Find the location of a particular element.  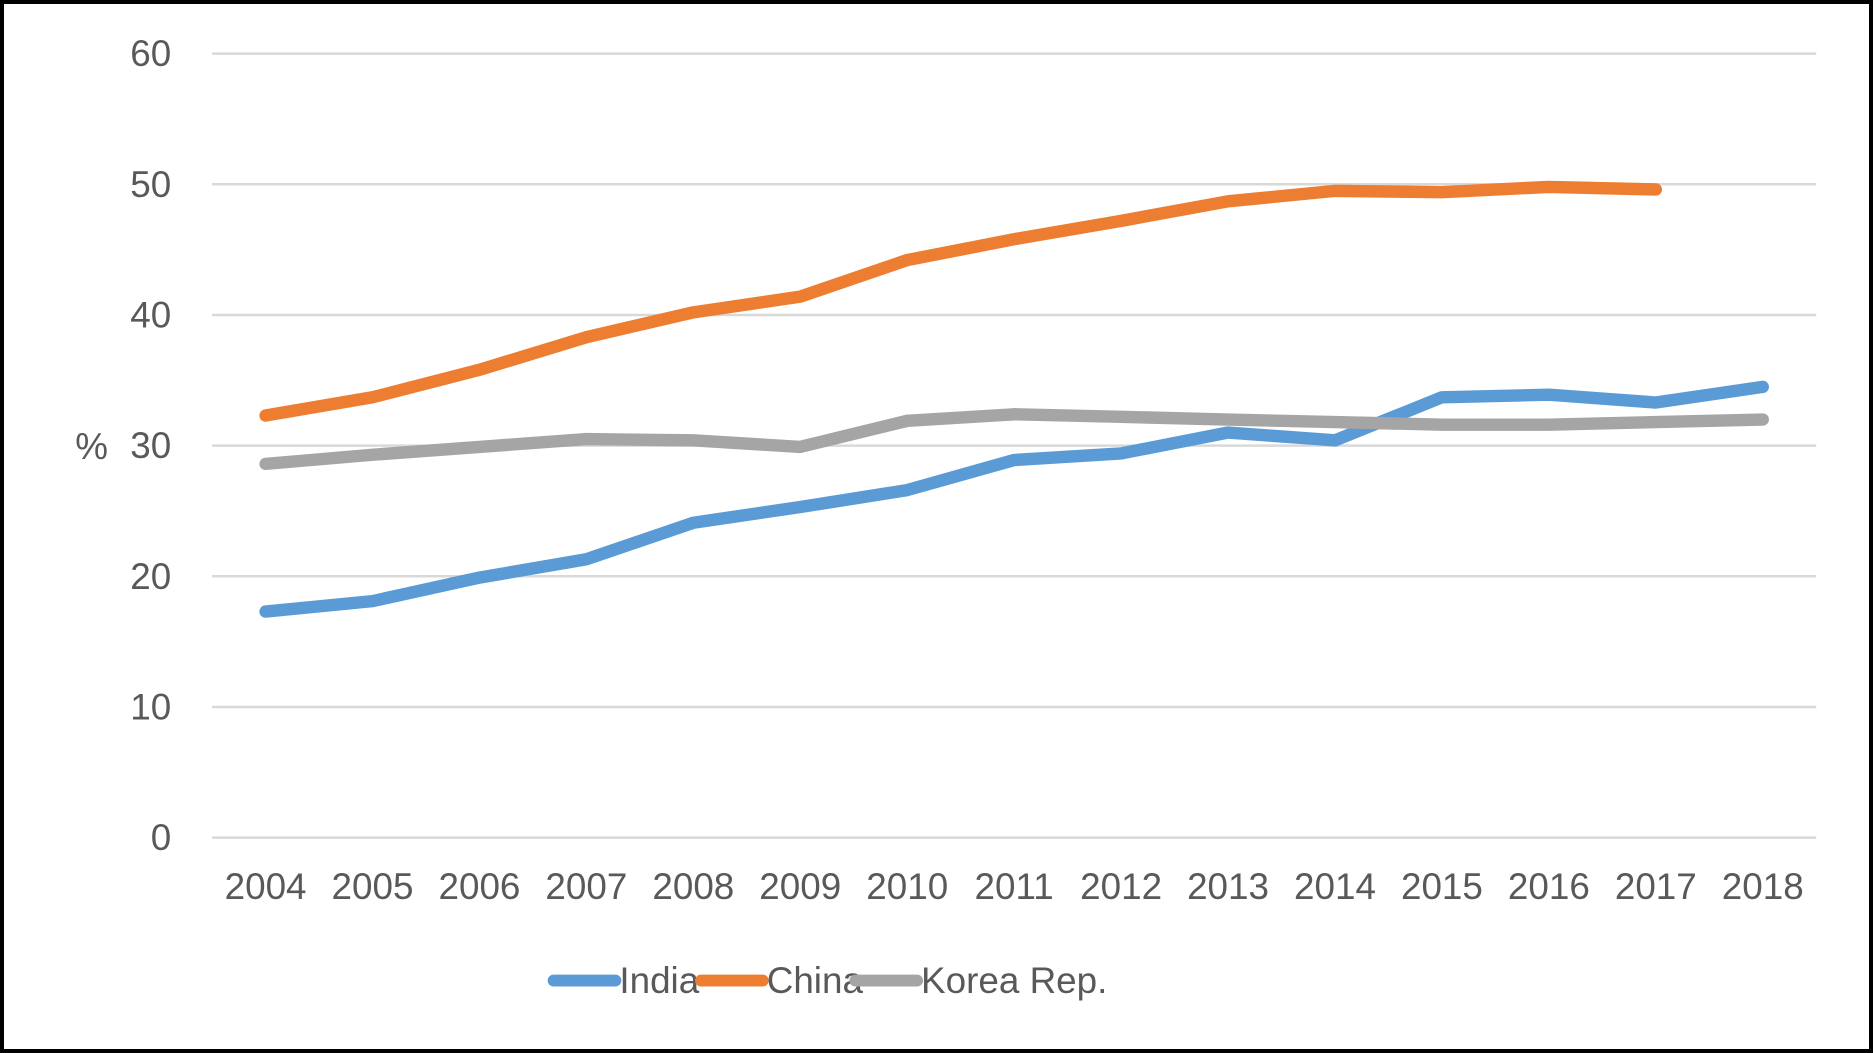

x-tick-label: 2014 is located at coordinates (1335, 886).